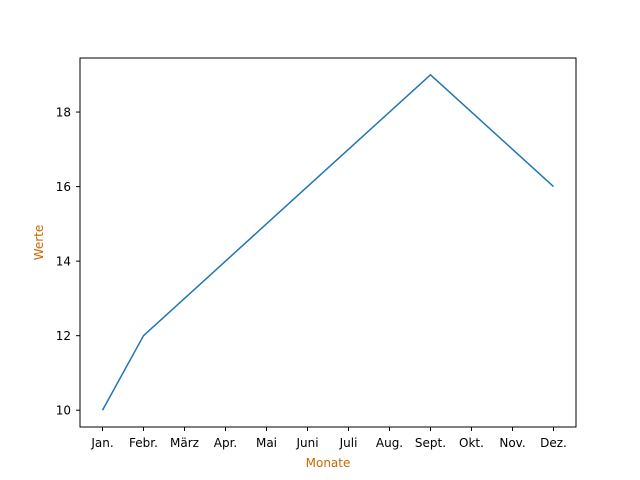 This screenshot has width=640, height=480. I want to click on x-tick-label: Sept., so click(430, 443).